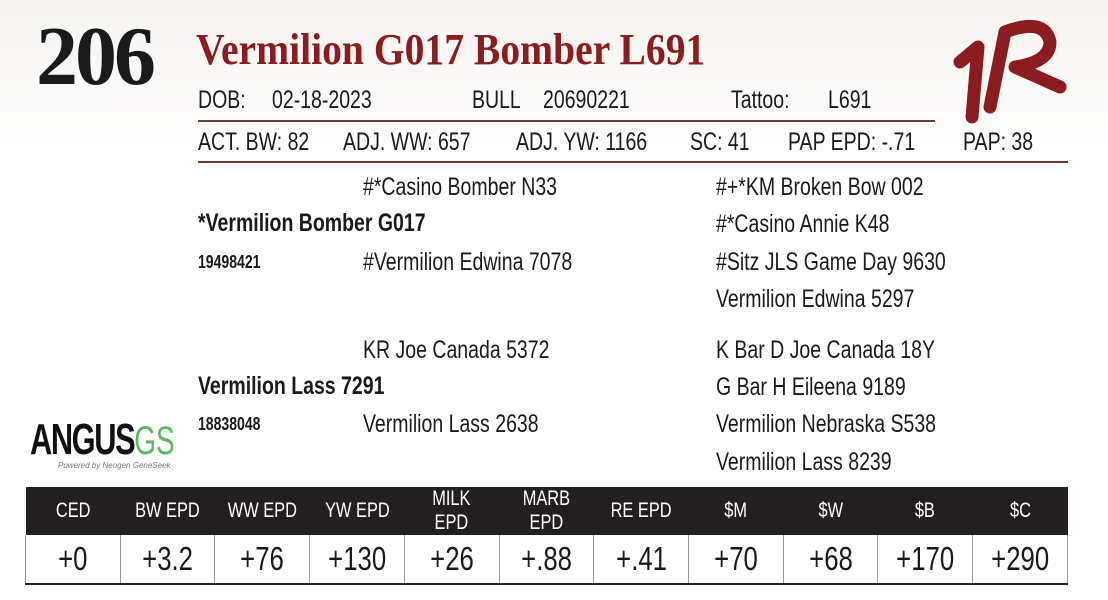 The image size is (1108, 600). Describe the element at coordinates (222, 100) in the screenshot. I see `dob-label: DOB:` at that location.